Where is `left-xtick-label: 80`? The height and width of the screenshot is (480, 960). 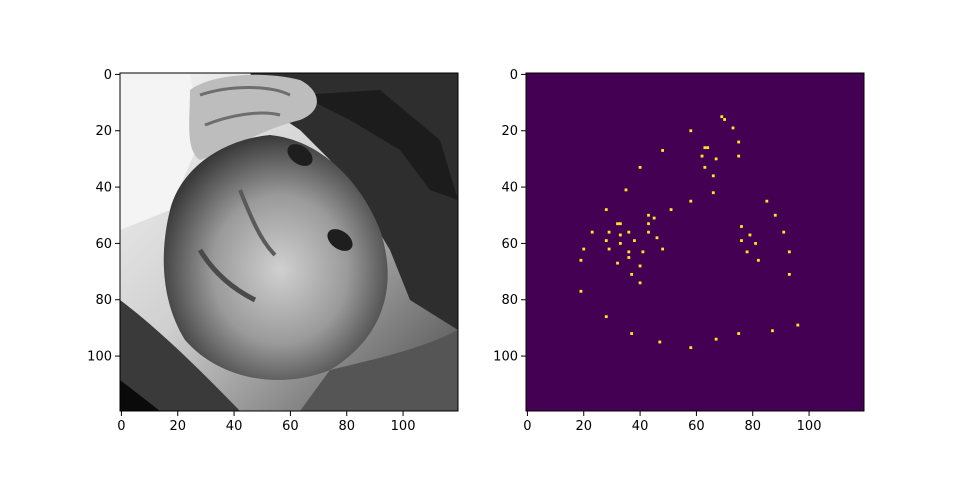
left-xtick-label: 80 is located at coordinates (346, 426).